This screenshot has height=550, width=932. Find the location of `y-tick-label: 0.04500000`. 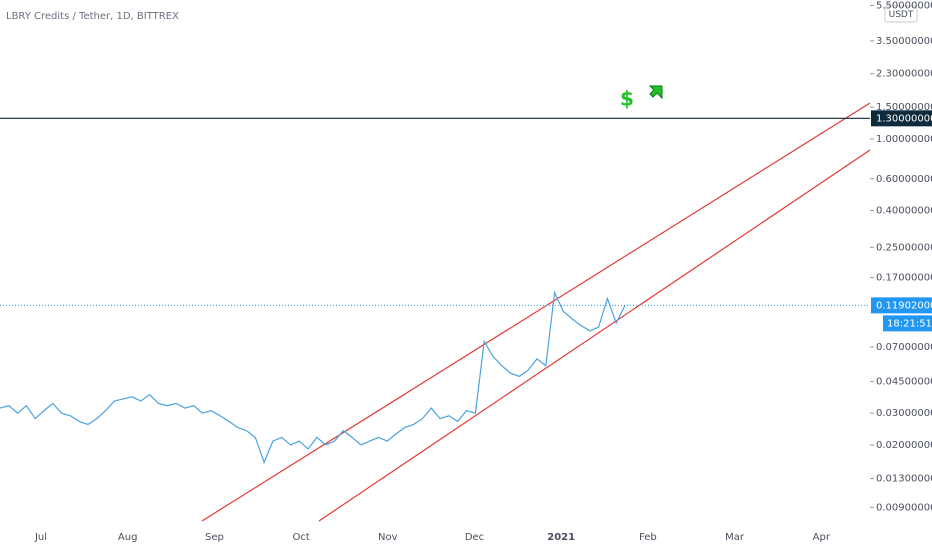

y-tick-label: 0.04500000 is located at coordinates (904, 381).